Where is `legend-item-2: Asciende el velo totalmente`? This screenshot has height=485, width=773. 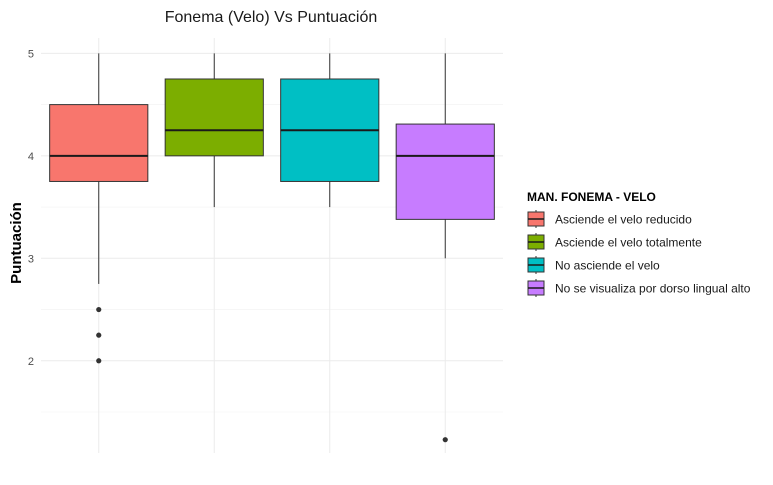 legend-item-2: Asciende el velo totalmente is located at coordinates (615, 242).